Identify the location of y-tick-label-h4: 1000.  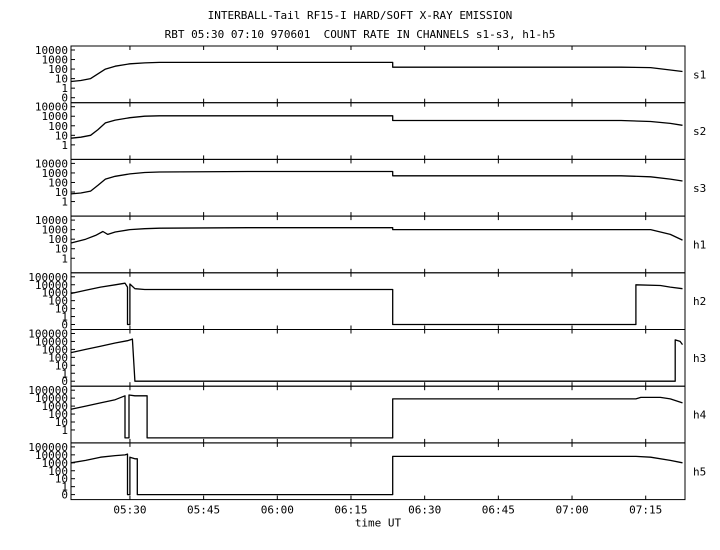
(55, 406).